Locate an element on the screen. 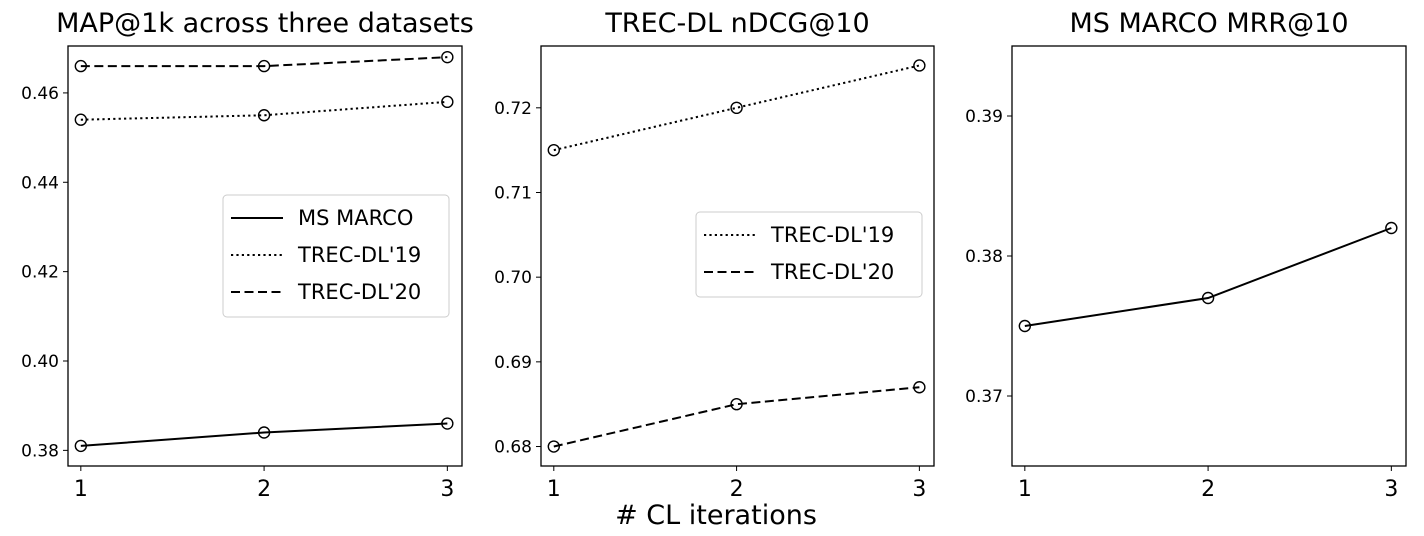  chart-title: MAP@1k across three datasets is located at coordinates (265, 23).